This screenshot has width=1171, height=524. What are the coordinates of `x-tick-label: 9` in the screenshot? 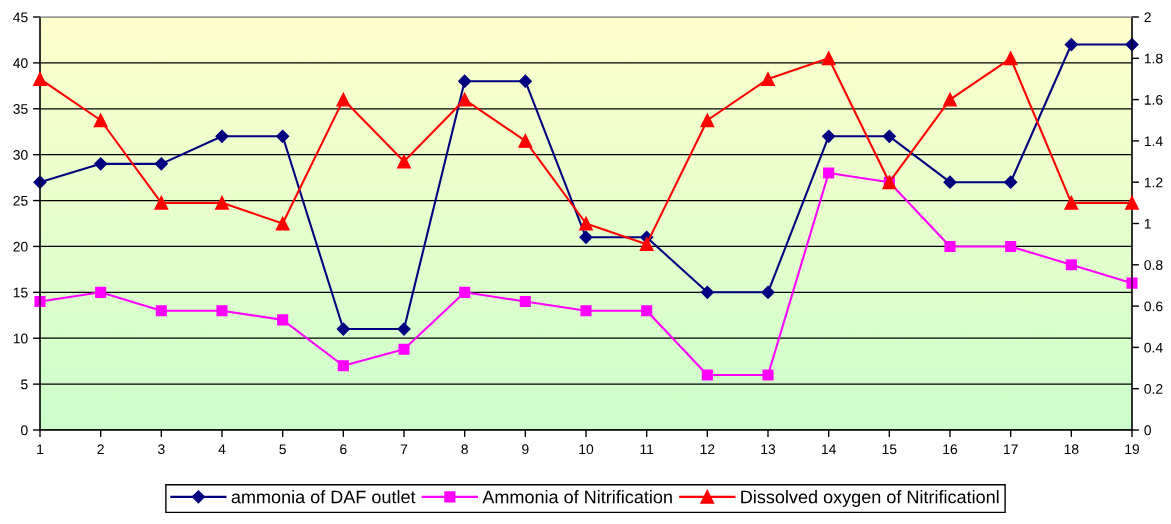 It's located at (525, 449).